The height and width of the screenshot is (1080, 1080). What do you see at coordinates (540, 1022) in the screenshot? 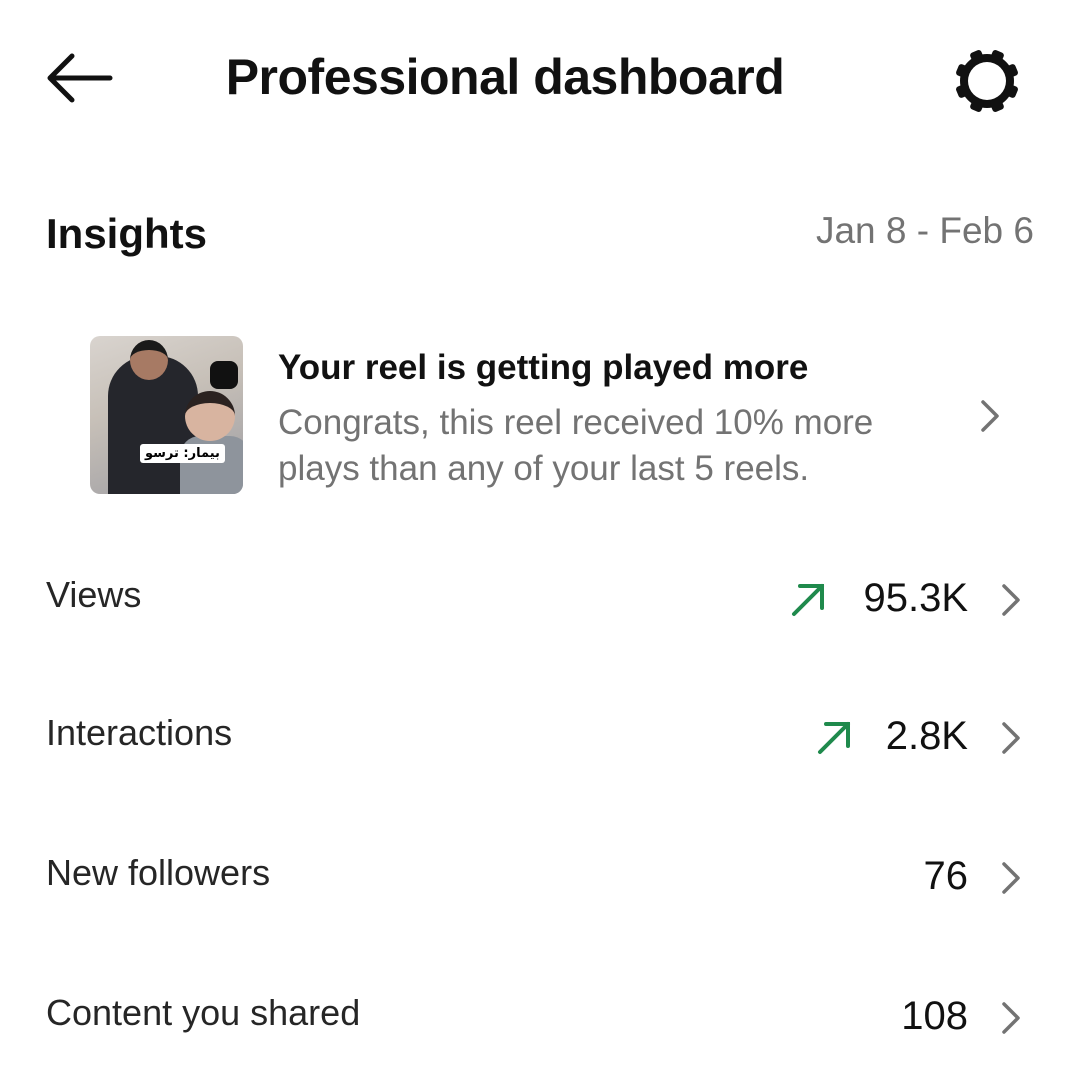
I see `metric-row-content-shared: Content you shared 108` at bounding box center [540, 1022].